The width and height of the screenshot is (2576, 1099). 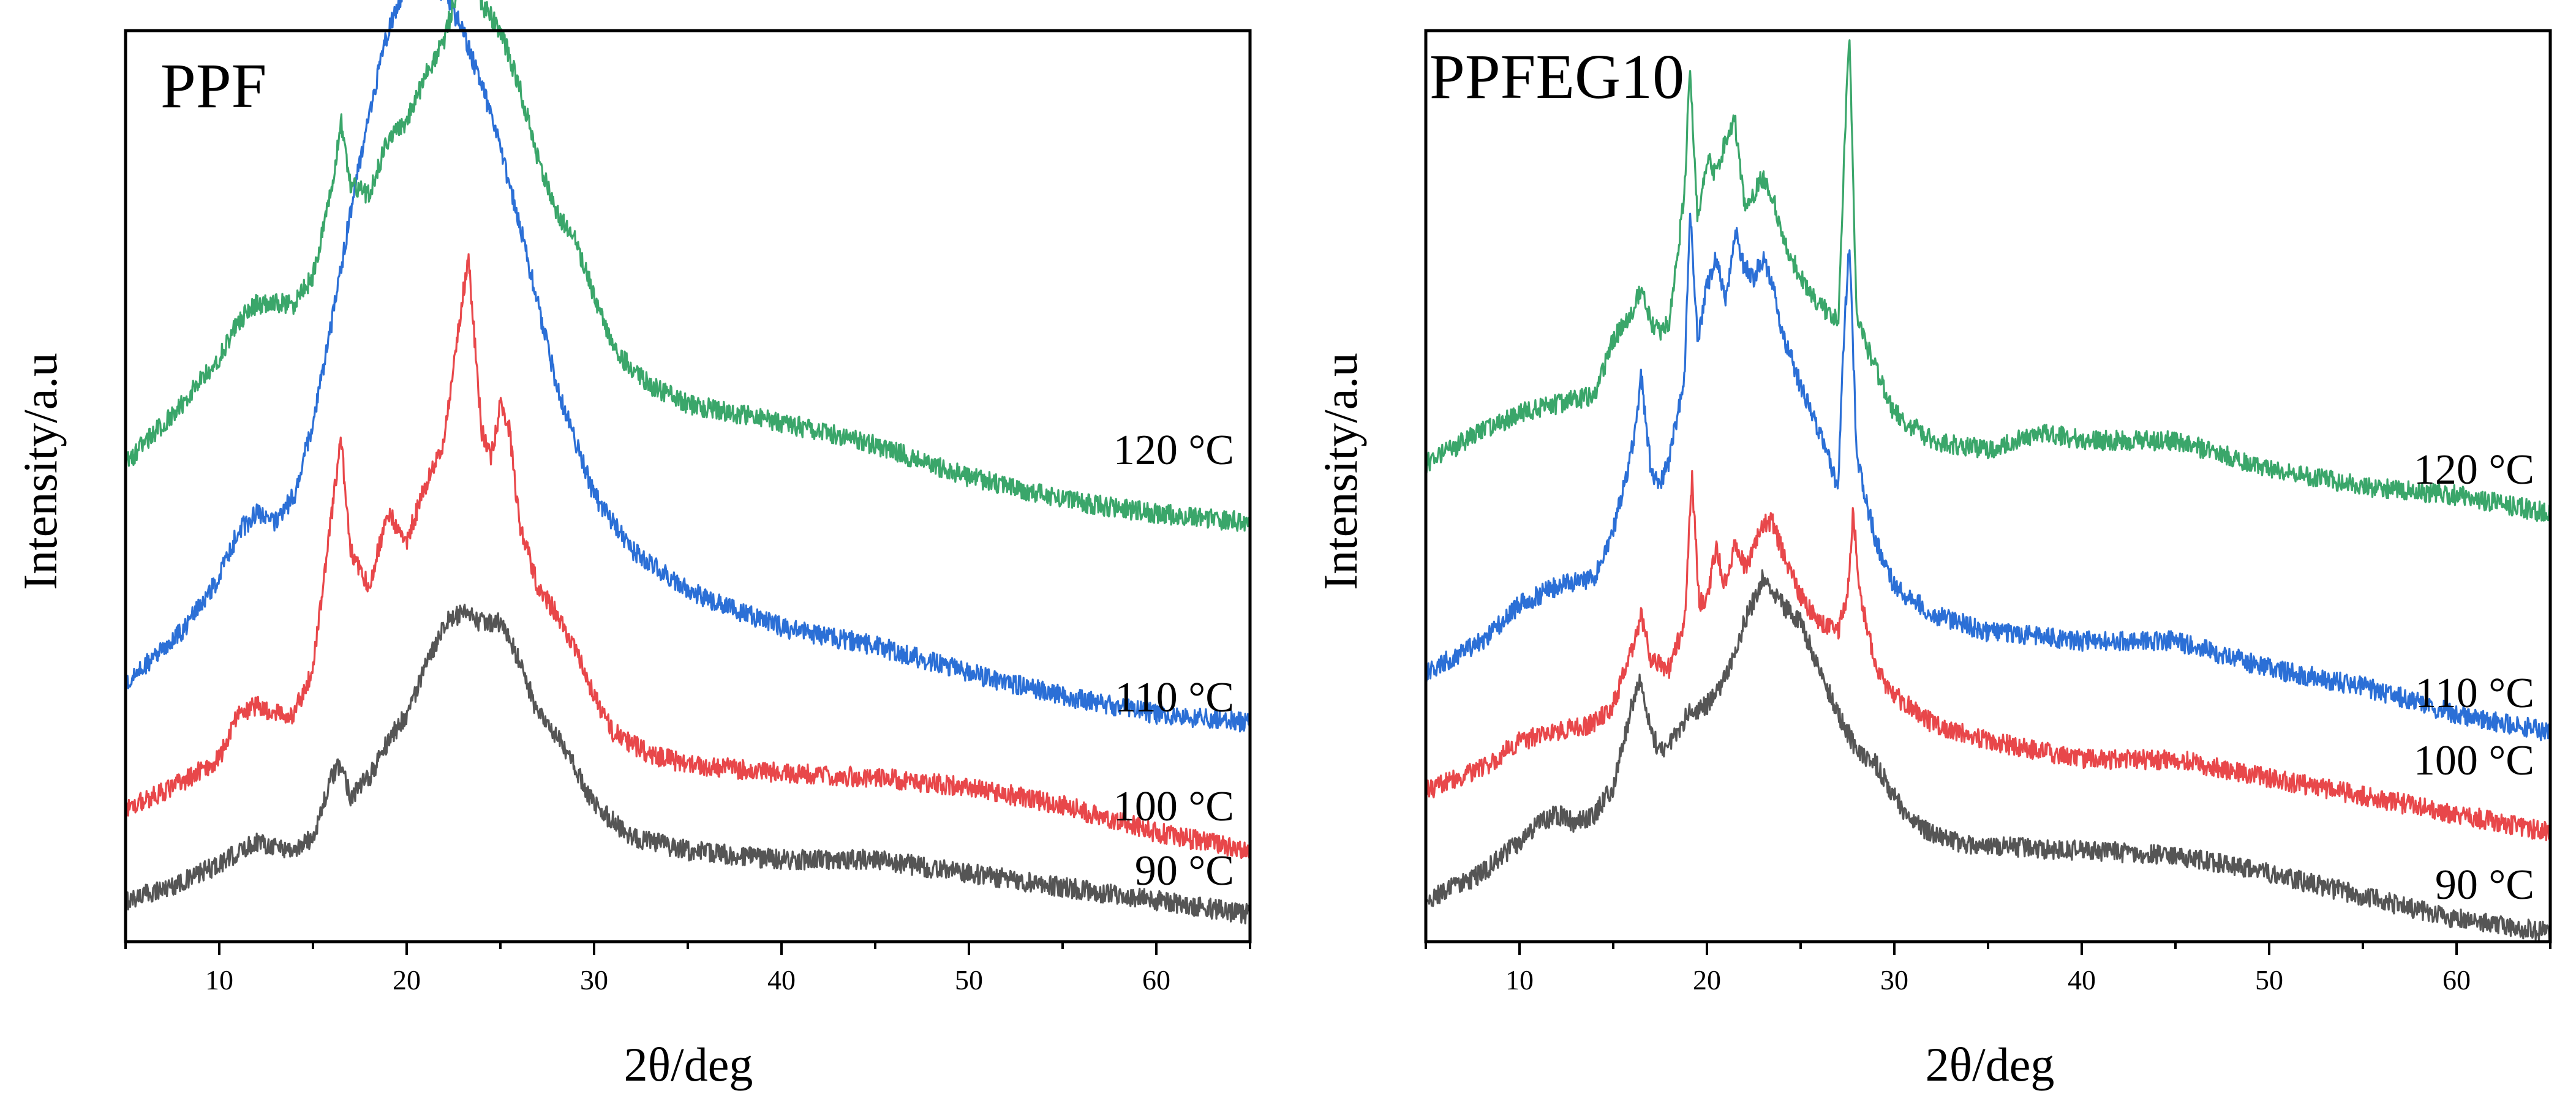 What do you see at coordinates (687, 969) in the screenshot?
I see `x-axis-ticks-ppf: 10 20 30 40 50 60` at bounding box center [687, 969].